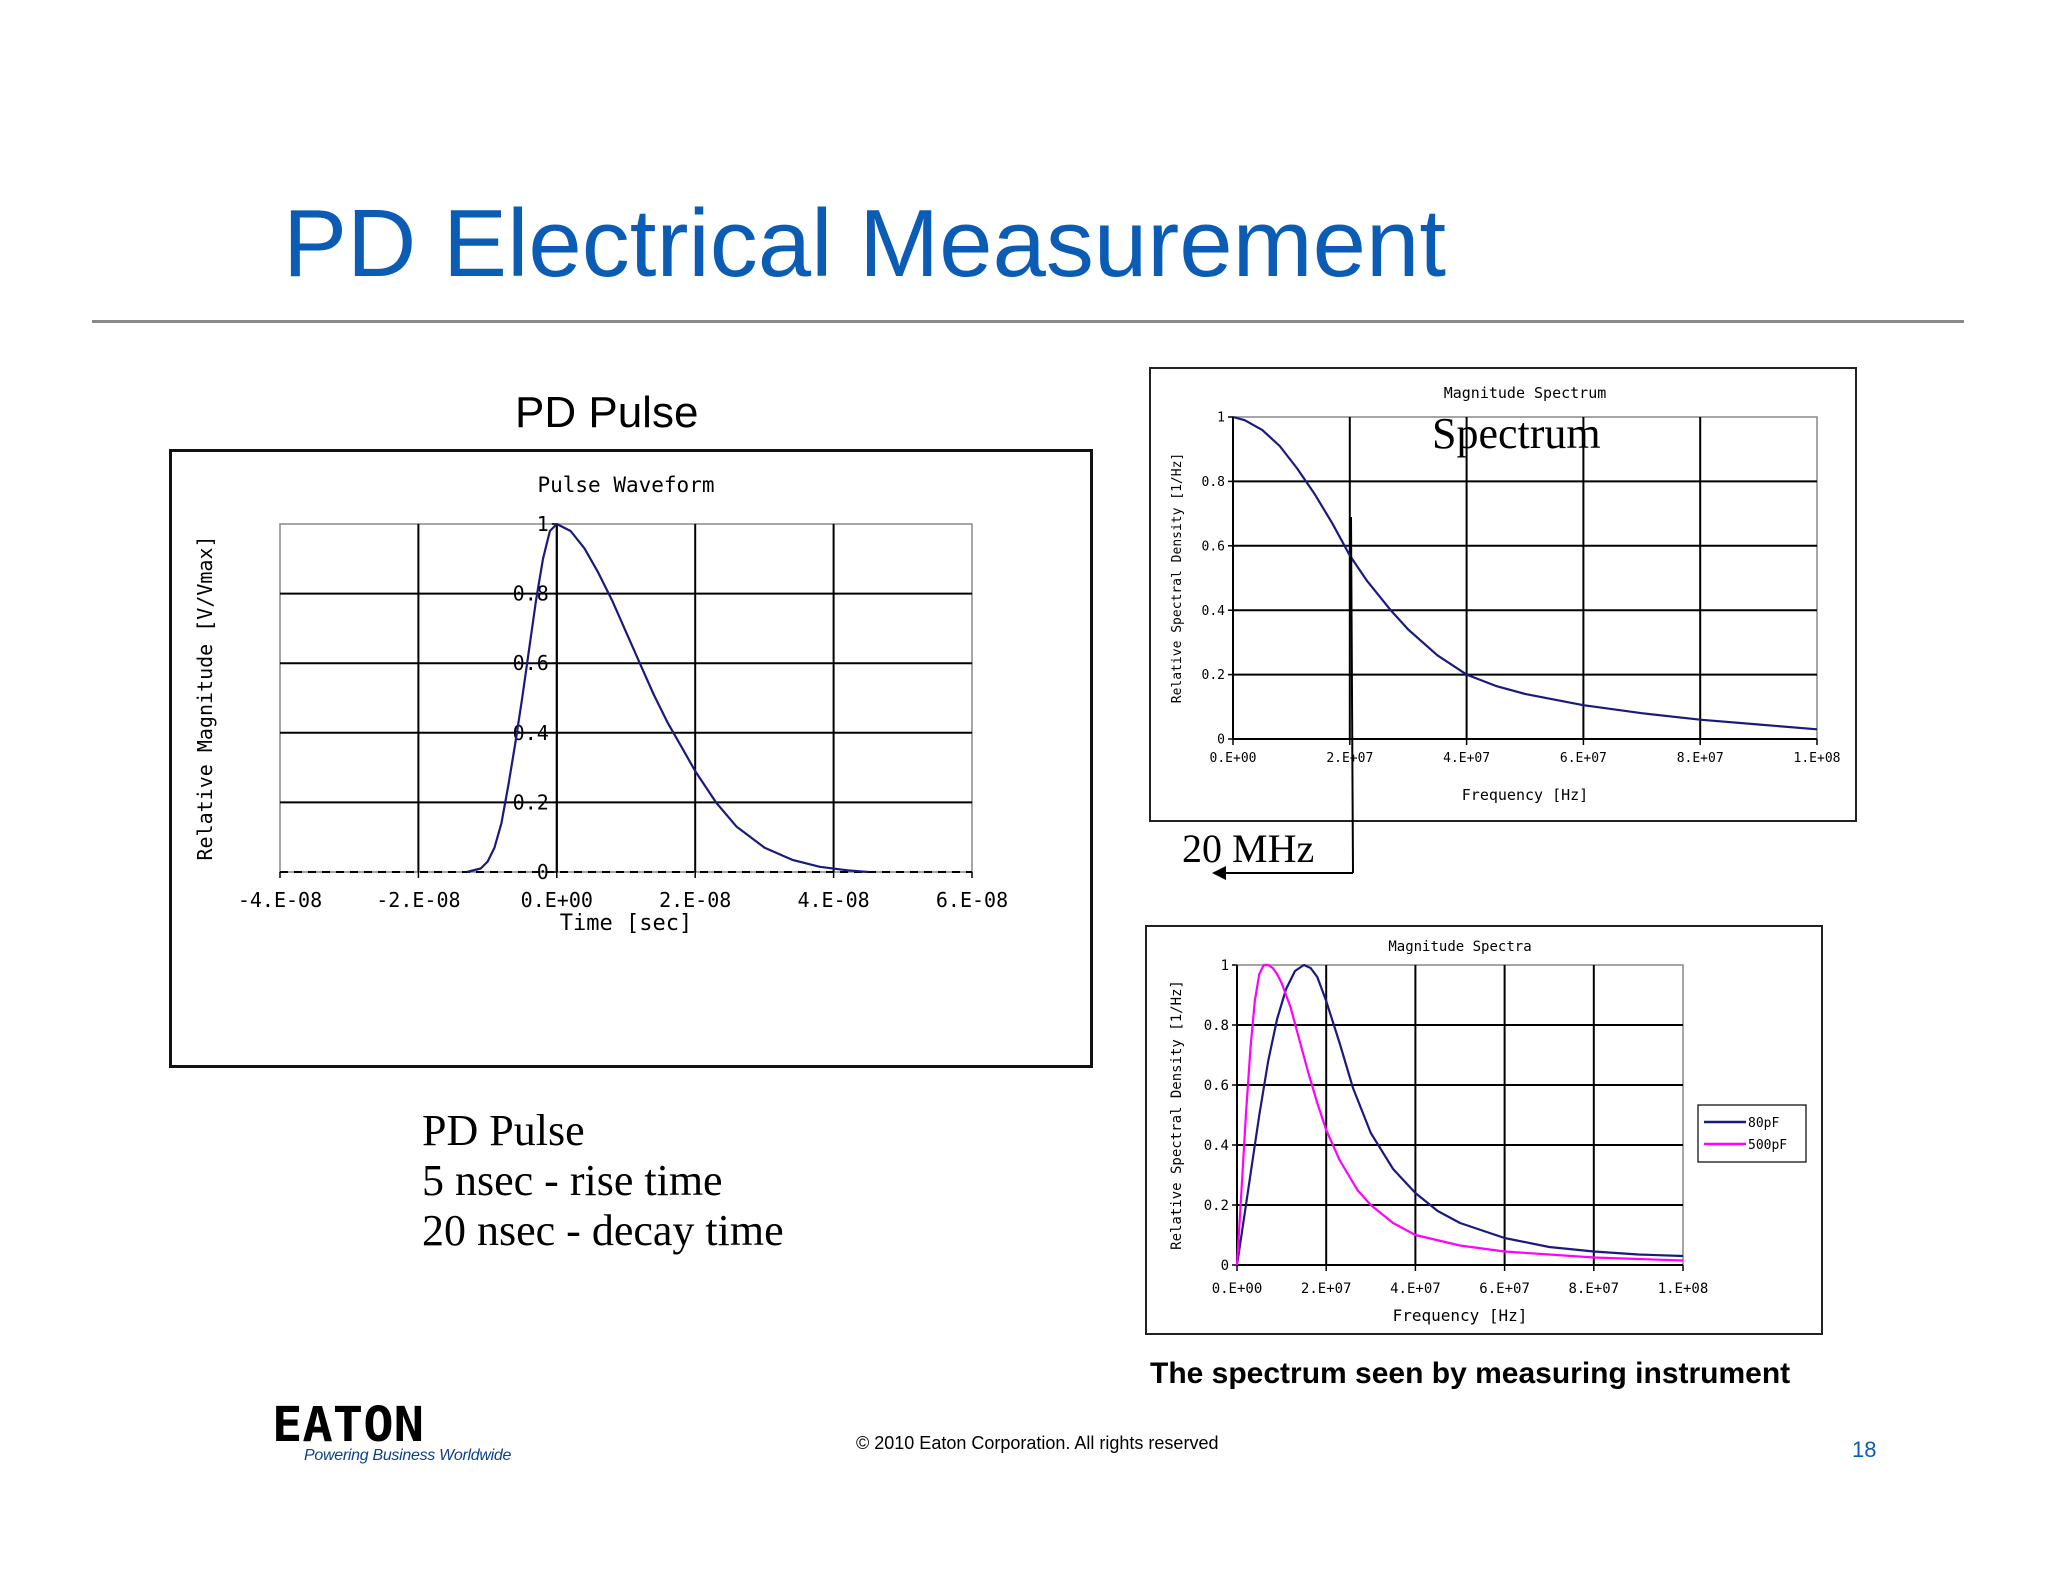 This screenshot has width=2048, height=1582. What do you see at coordinates (1219, 873) in the screenshot?
I see `arrow-head-icon` at bounding box center [1219, 873].